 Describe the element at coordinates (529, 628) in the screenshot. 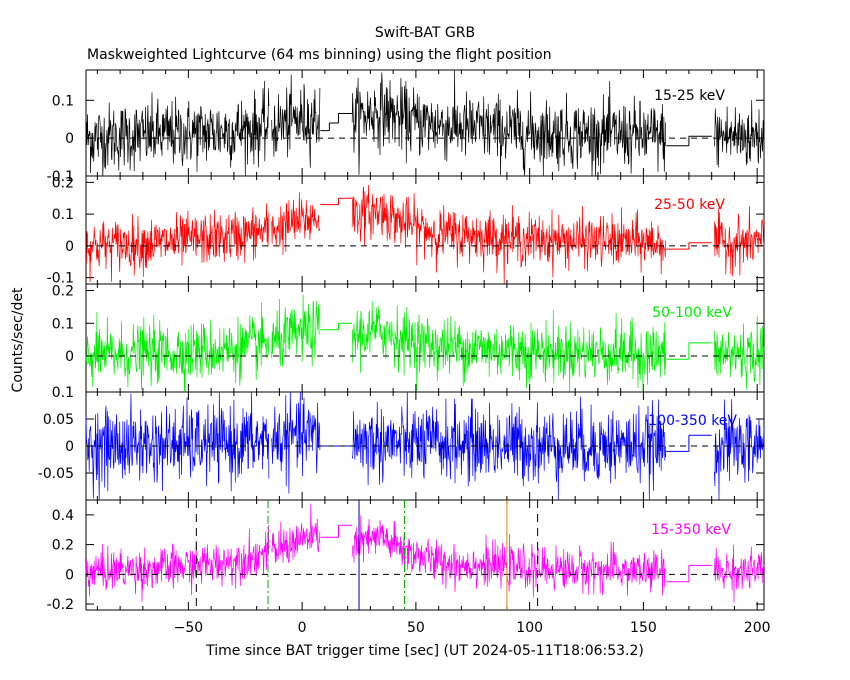

I see `x-tick-label: 100` at that location.